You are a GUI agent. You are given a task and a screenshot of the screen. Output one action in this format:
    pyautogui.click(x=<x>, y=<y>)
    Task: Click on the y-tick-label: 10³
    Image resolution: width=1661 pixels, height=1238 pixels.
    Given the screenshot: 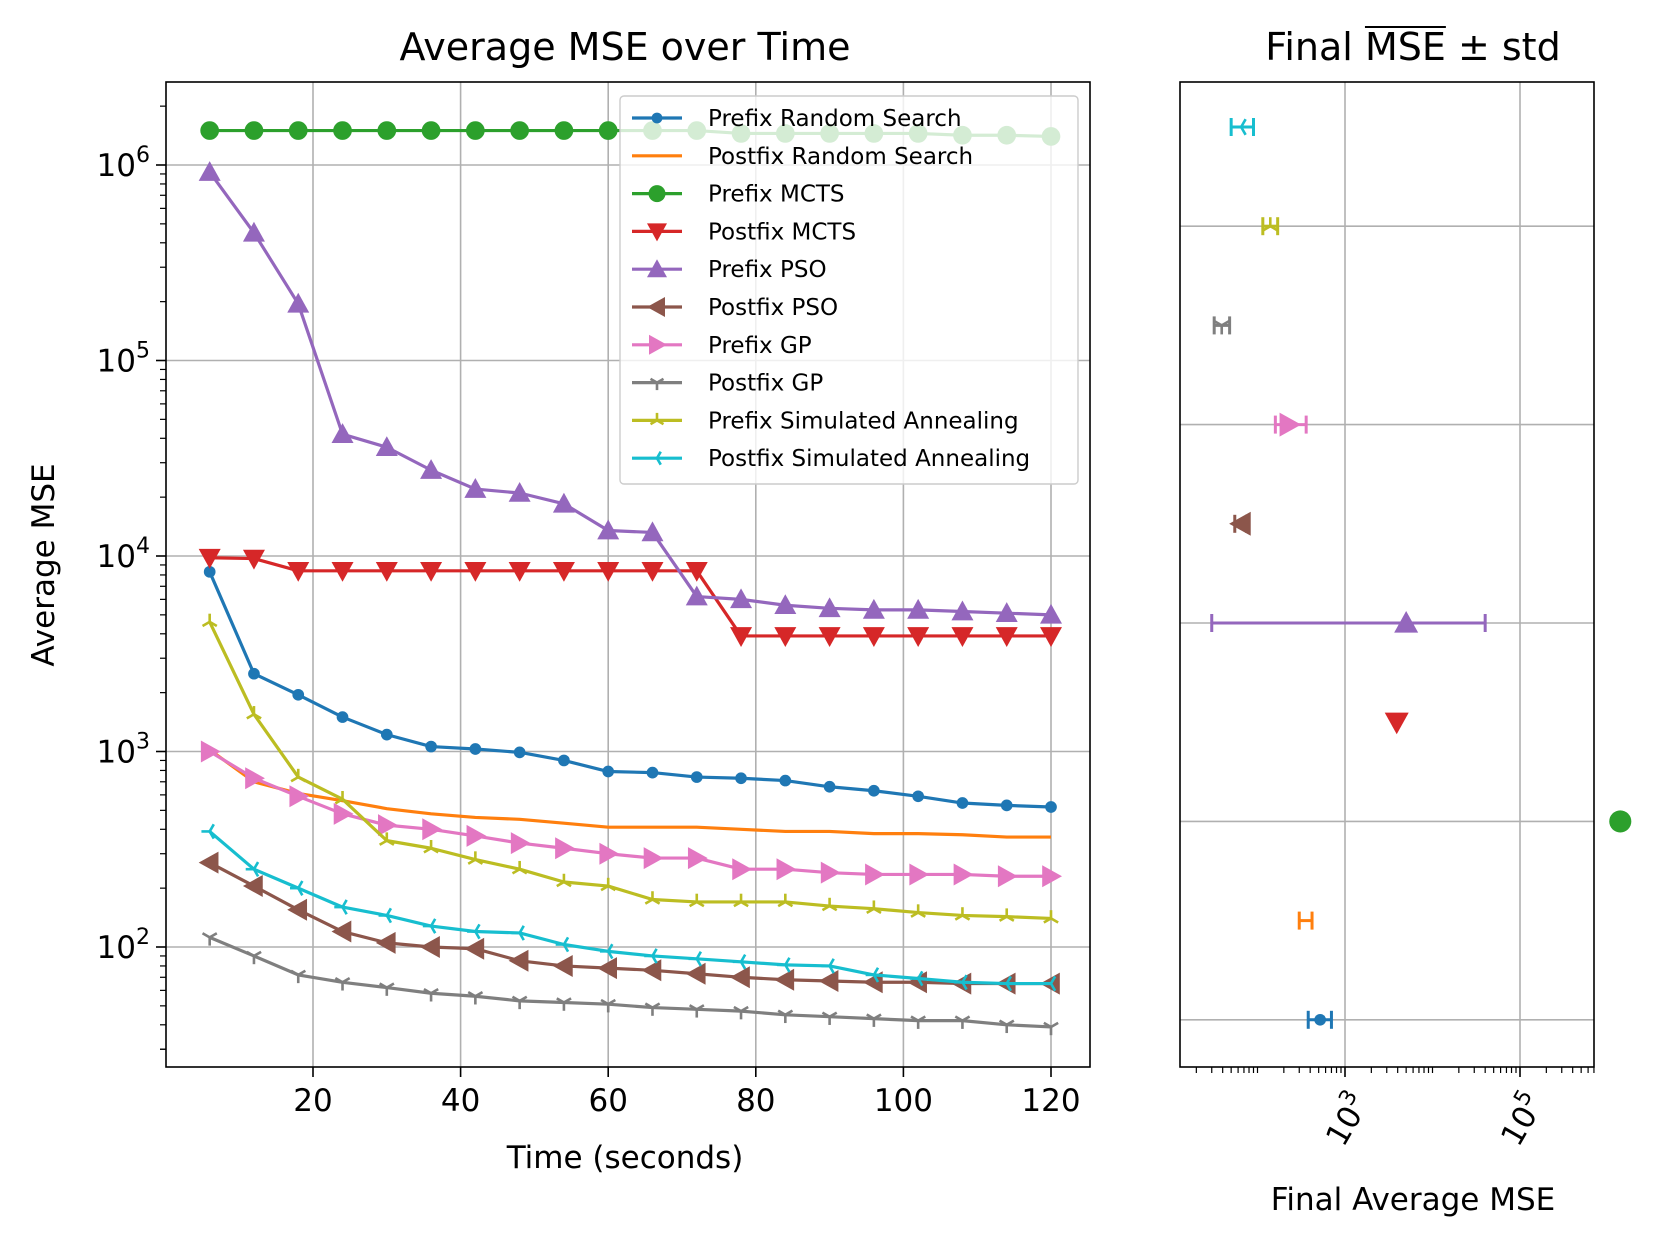 What is the action you would take?
    pyautogui.click(x=123, y=750)
    